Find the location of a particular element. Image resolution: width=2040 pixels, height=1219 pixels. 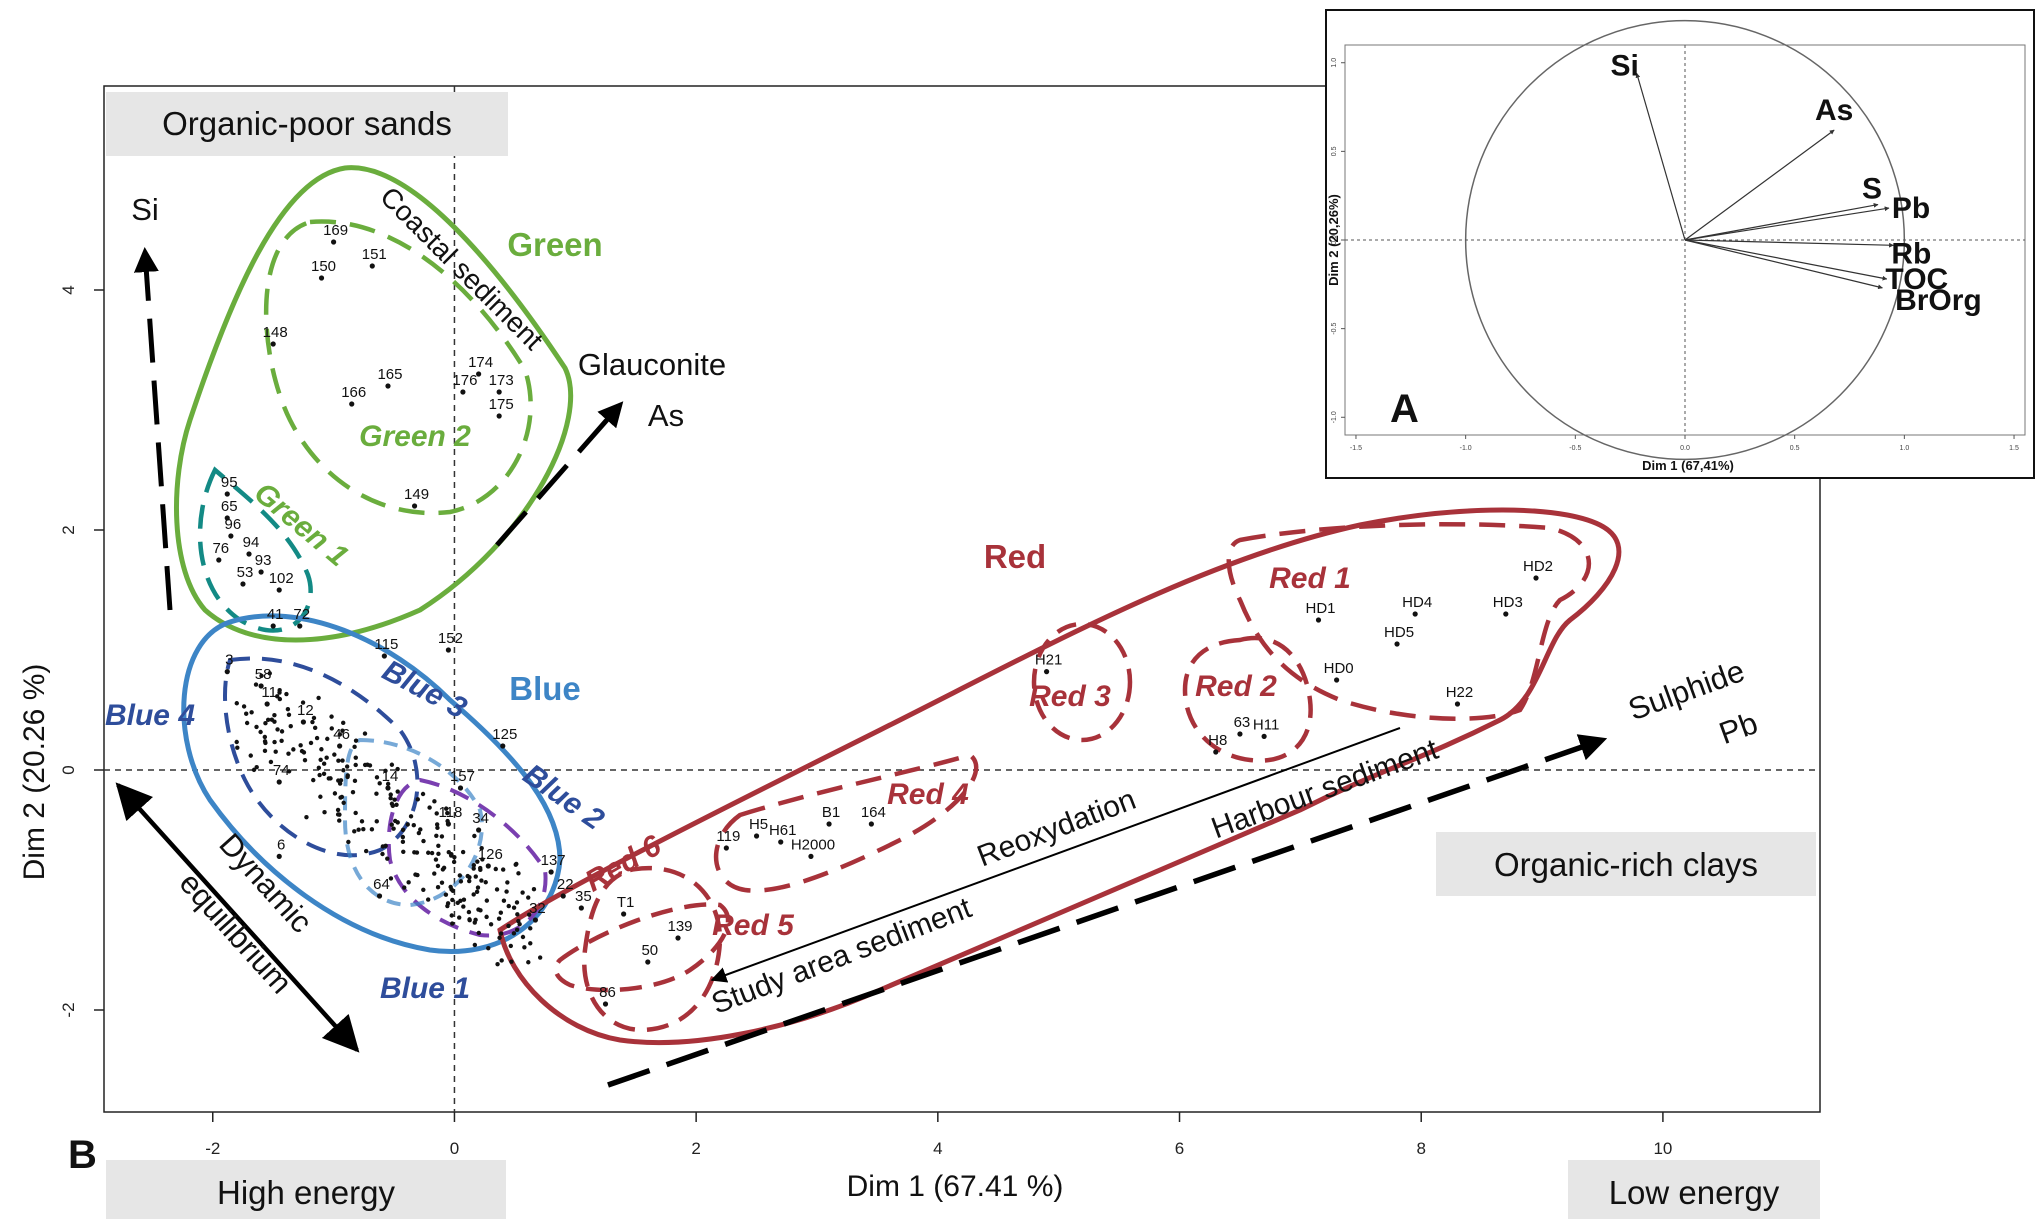

sample-label: HD4 is located at coordinates (1417, 602).